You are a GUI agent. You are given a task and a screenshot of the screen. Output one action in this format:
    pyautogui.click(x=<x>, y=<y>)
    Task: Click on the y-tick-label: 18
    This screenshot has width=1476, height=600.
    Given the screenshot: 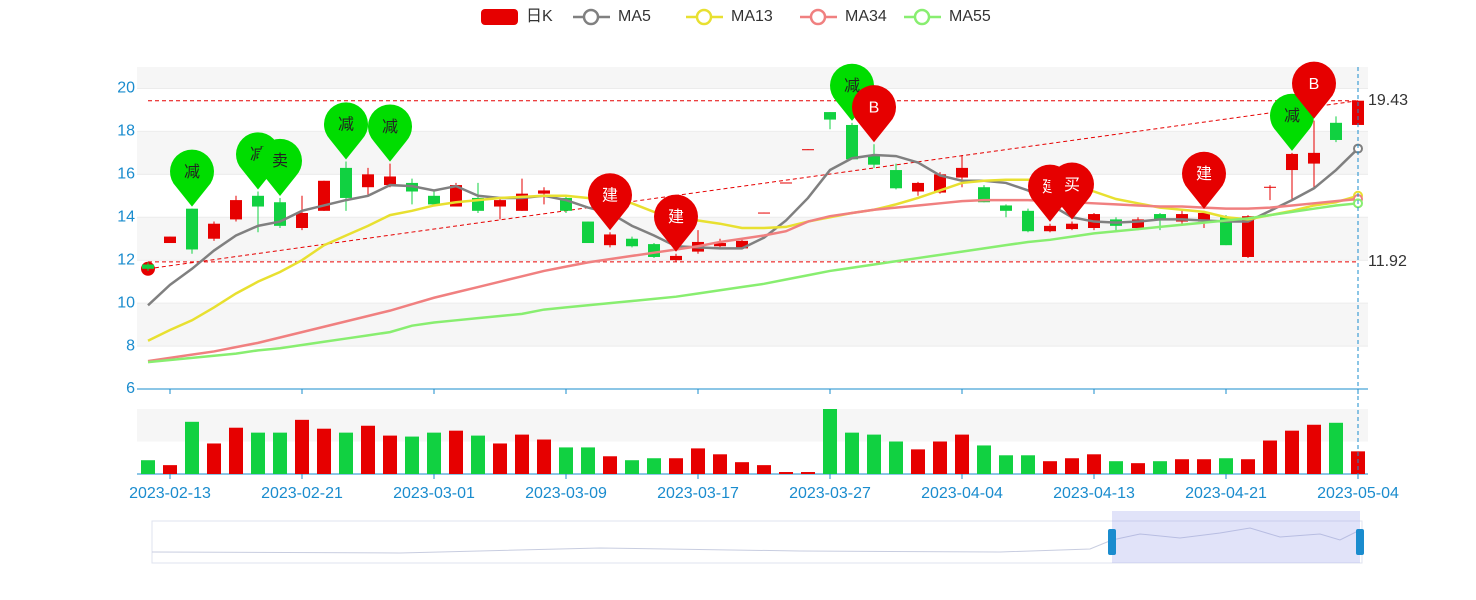 What is the action you would take?
    pyautogui.click(x=126, y=131)
    